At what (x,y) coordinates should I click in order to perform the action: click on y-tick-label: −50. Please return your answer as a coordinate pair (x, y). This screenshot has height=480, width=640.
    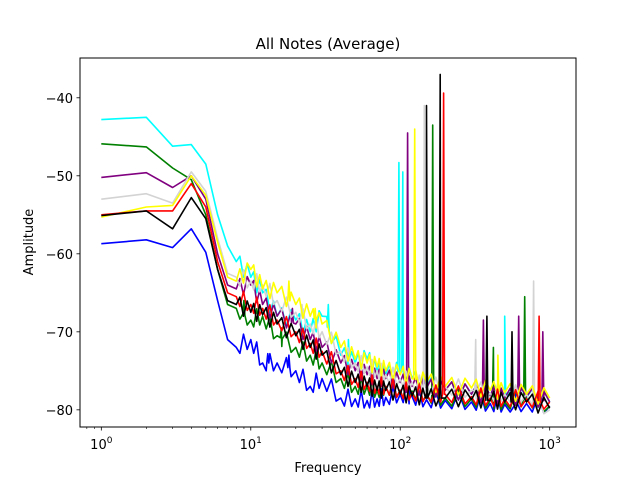
    Looking at the image, I should click on (59, 177).